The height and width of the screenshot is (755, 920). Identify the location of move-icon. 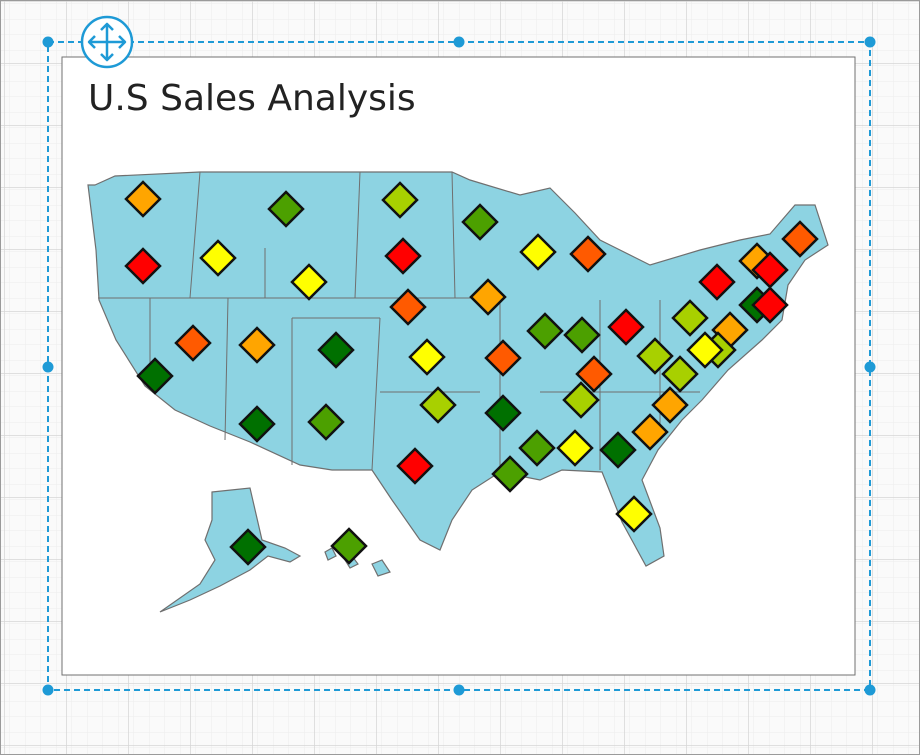
(107, 42).